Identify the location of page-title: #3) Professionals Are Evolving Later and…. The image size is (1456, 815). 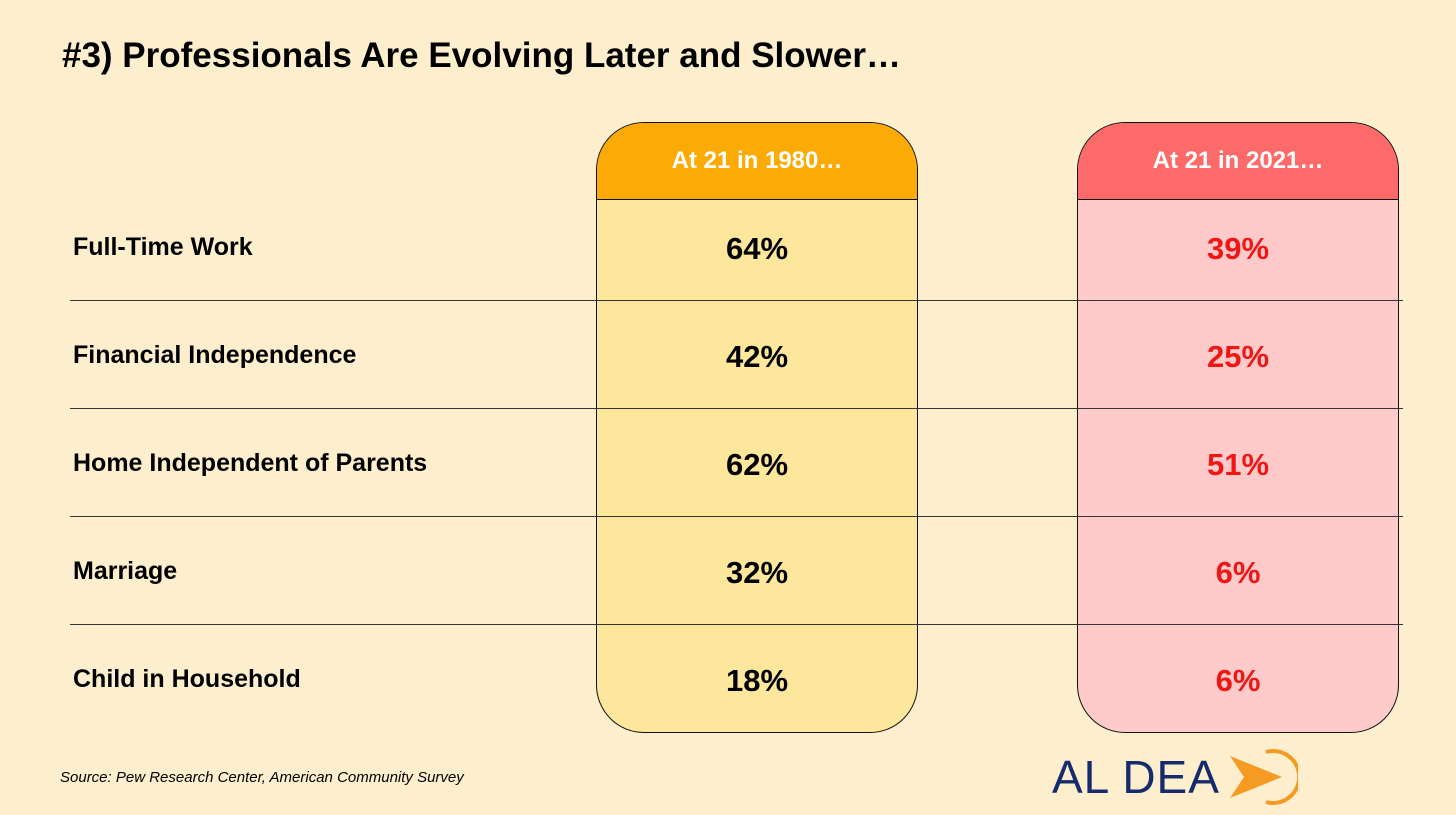
(481, 55).